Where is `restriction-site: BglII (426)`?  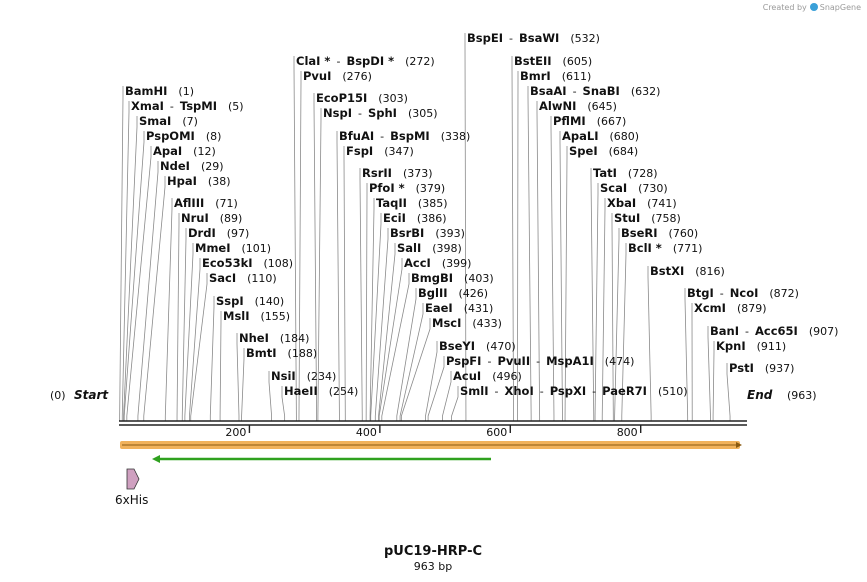
restriction-site: BglII (426) is located at coordinates (453, 293).